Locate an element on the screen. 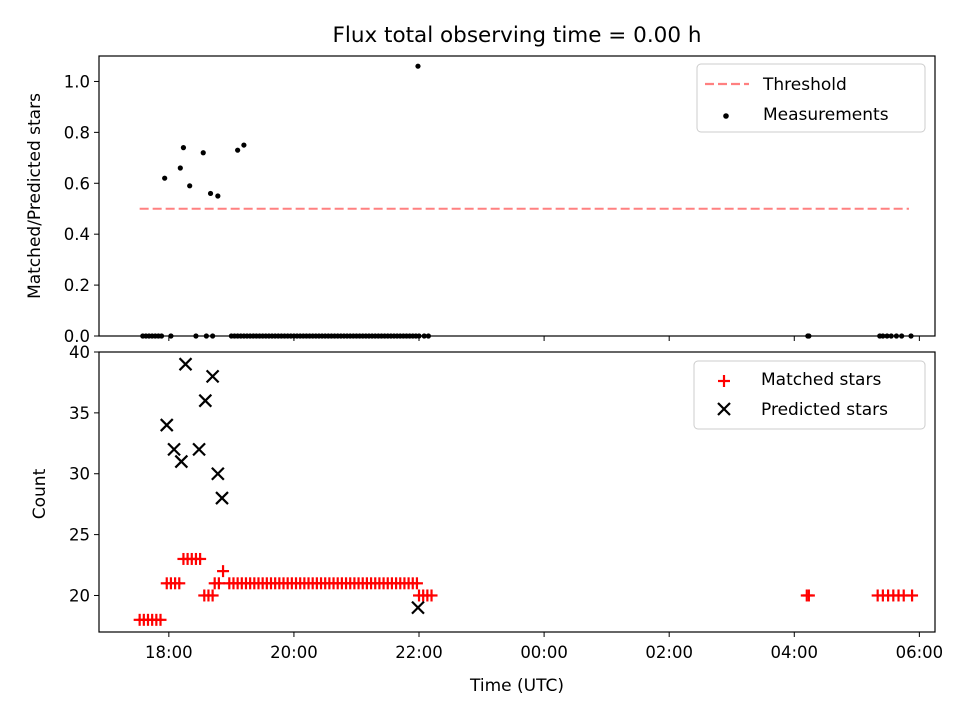  y-tick-label: 0.0 is located at coordinates (77, 336).